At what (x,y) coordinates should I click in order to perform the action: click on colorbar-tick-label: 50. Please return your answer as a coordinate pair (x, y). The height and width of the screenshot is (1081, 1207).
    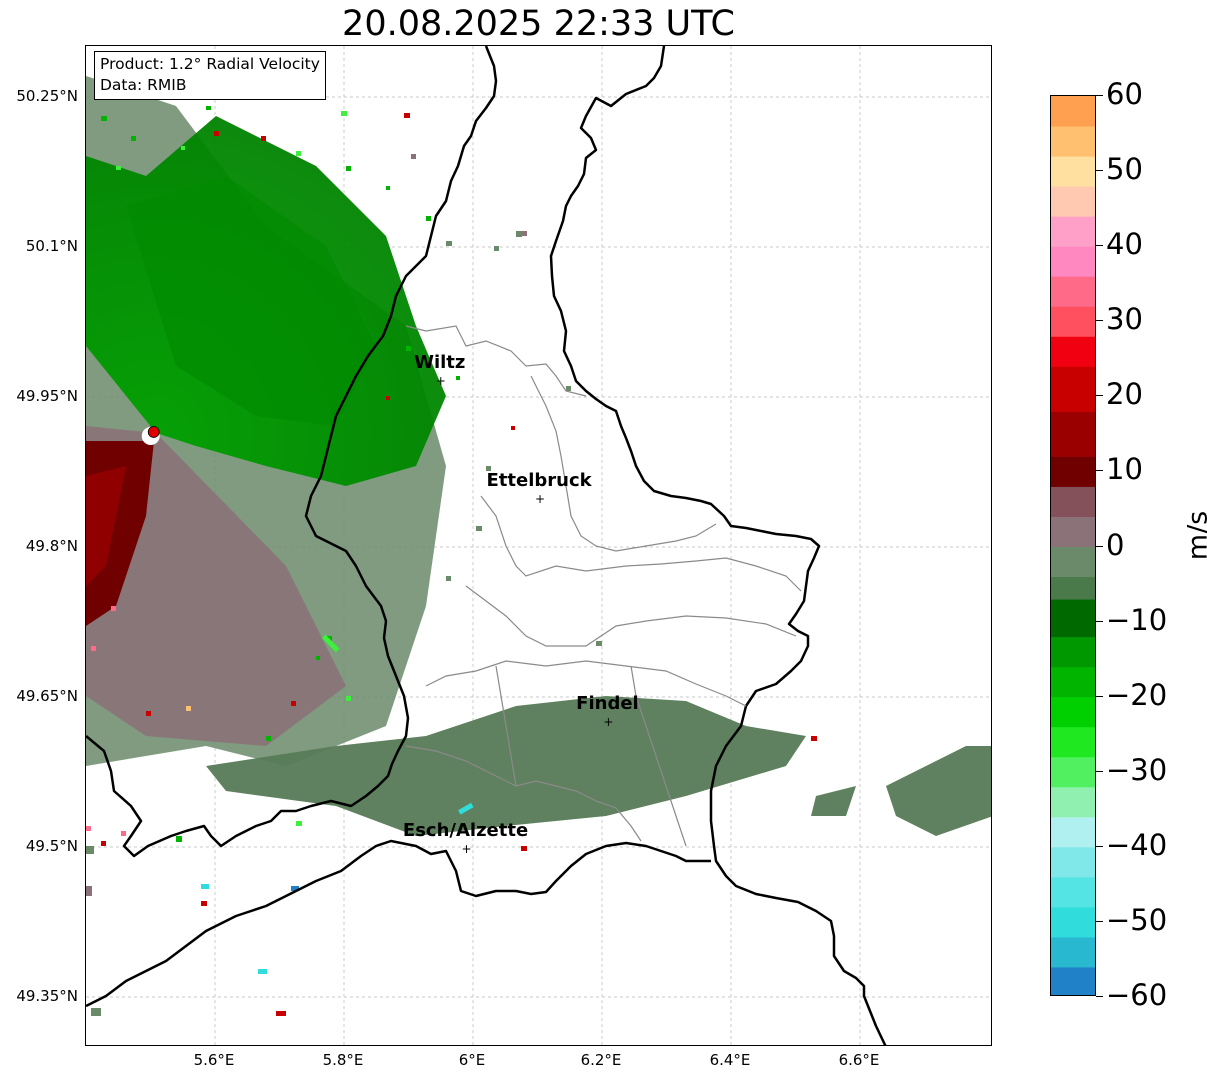
    Looking at the image, I should click on (1124, 169).